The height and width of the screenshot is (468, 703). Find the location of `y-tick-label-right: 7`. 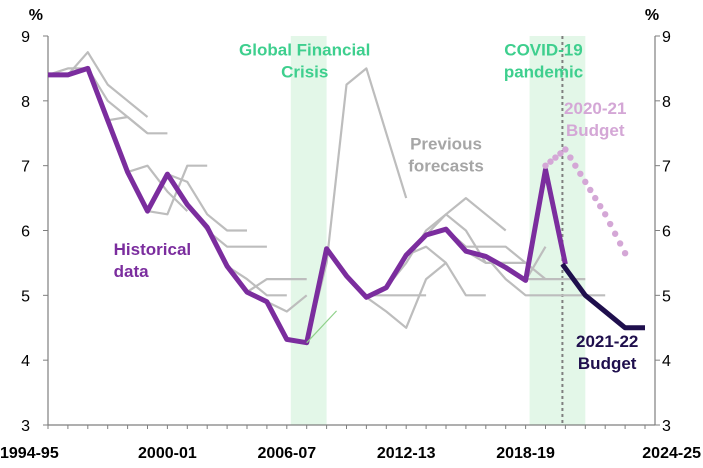

y-tick-label-right: 7 is located at coordinates (666, 167).